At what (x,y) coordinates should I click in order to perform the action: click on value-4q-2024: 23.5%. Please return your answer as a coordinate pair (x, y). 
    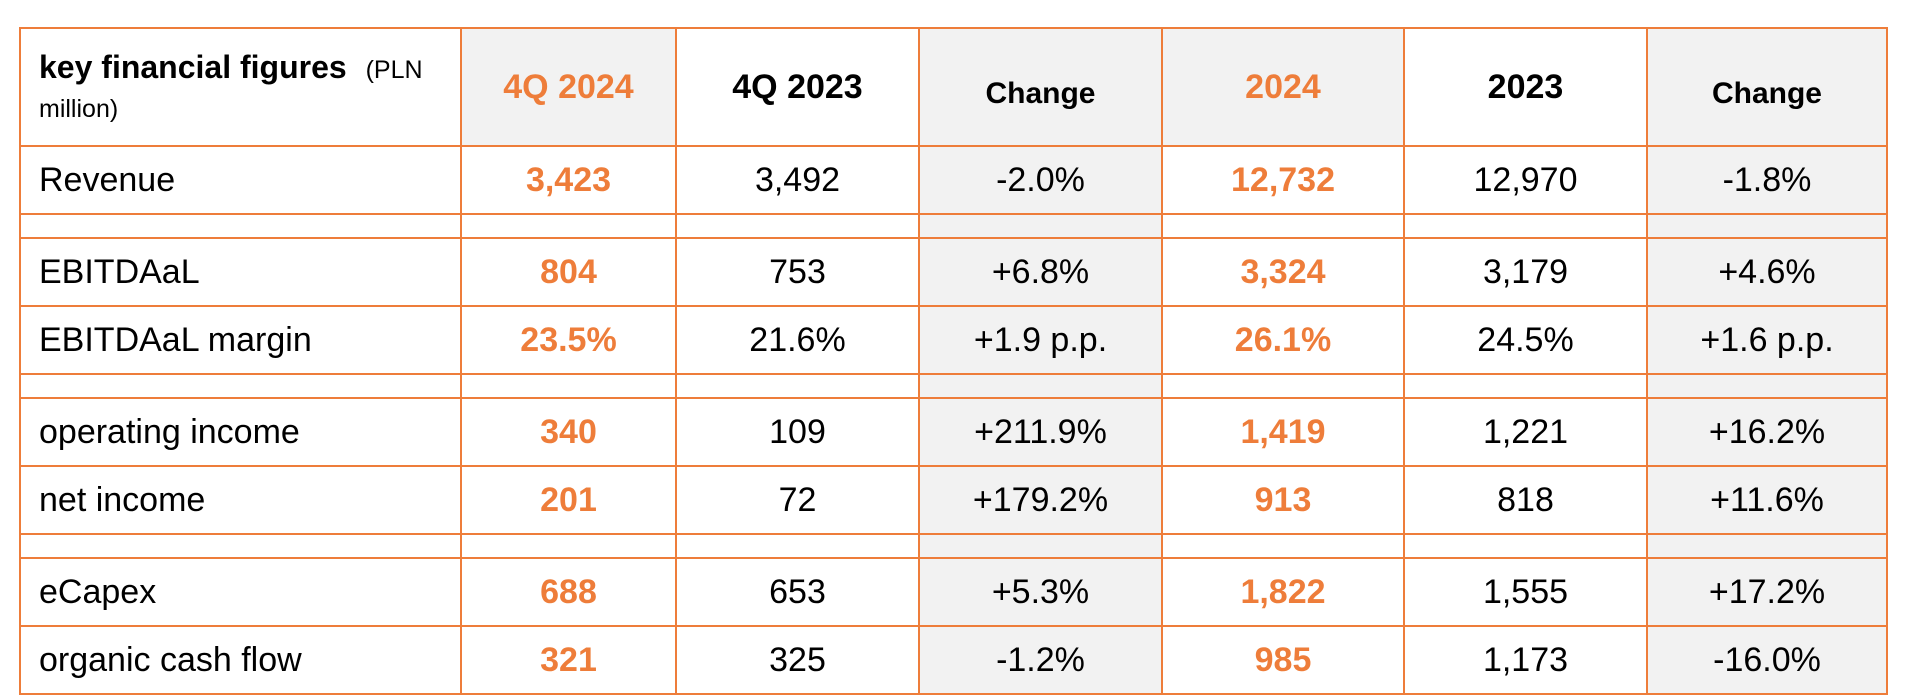
    Looking at the image, I should click on (568, 340).